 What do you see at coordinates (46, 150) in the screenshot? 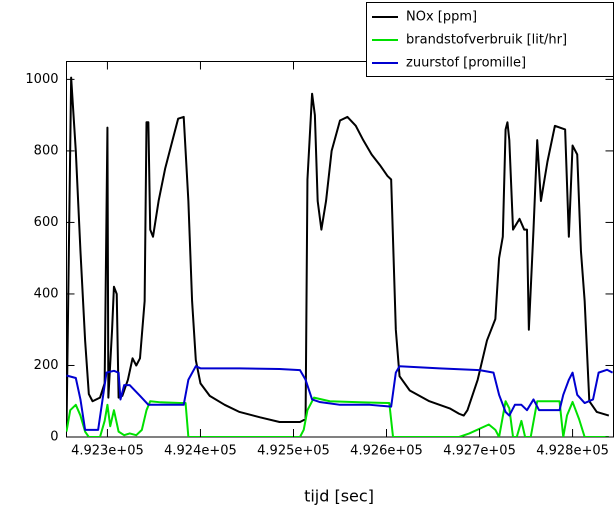
I see `y-tick-label: 800` at bounding box center [46, 150].